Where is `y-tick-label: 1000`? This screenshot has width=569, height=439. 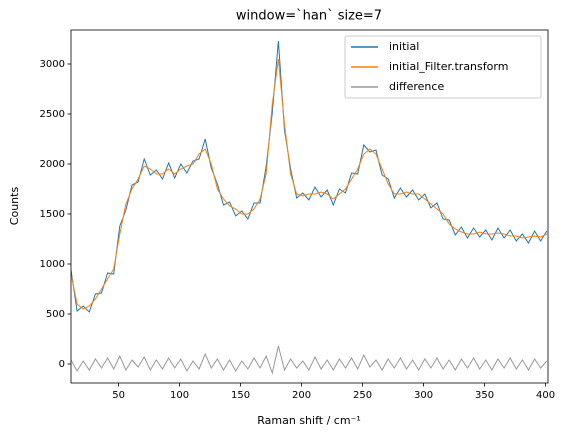
y-tick-label: 1000 is located at coordinates (52, 264).